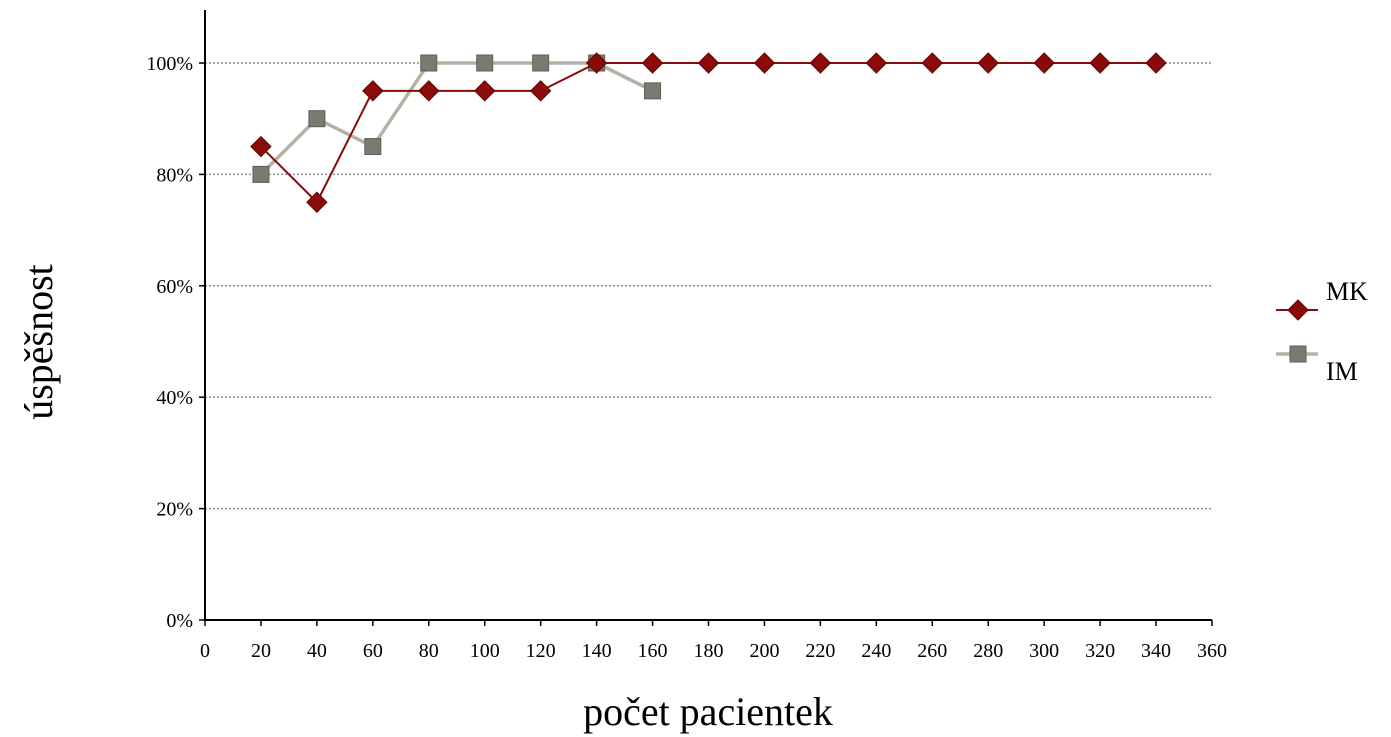  Describe the element at coordinates (1347, 291) in the screenshot. I see `legend-label-mk: MK` at that location.